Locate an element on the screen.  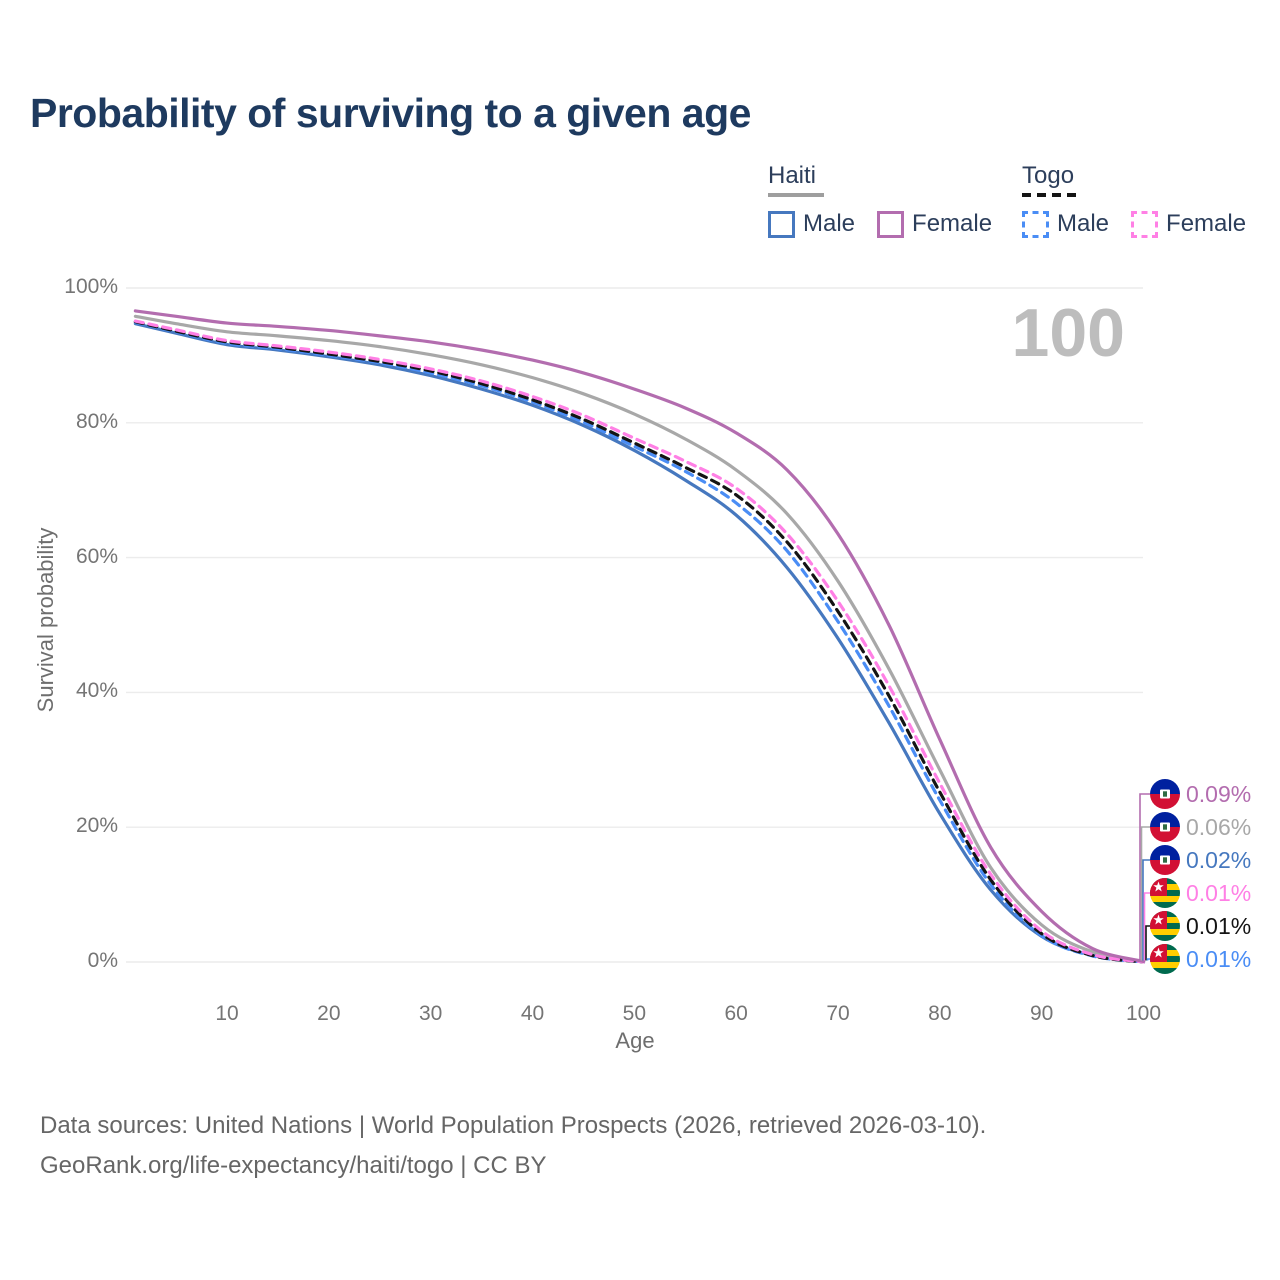
end-label-togo-total: 0.01% is located at coordinates (1200, 926).